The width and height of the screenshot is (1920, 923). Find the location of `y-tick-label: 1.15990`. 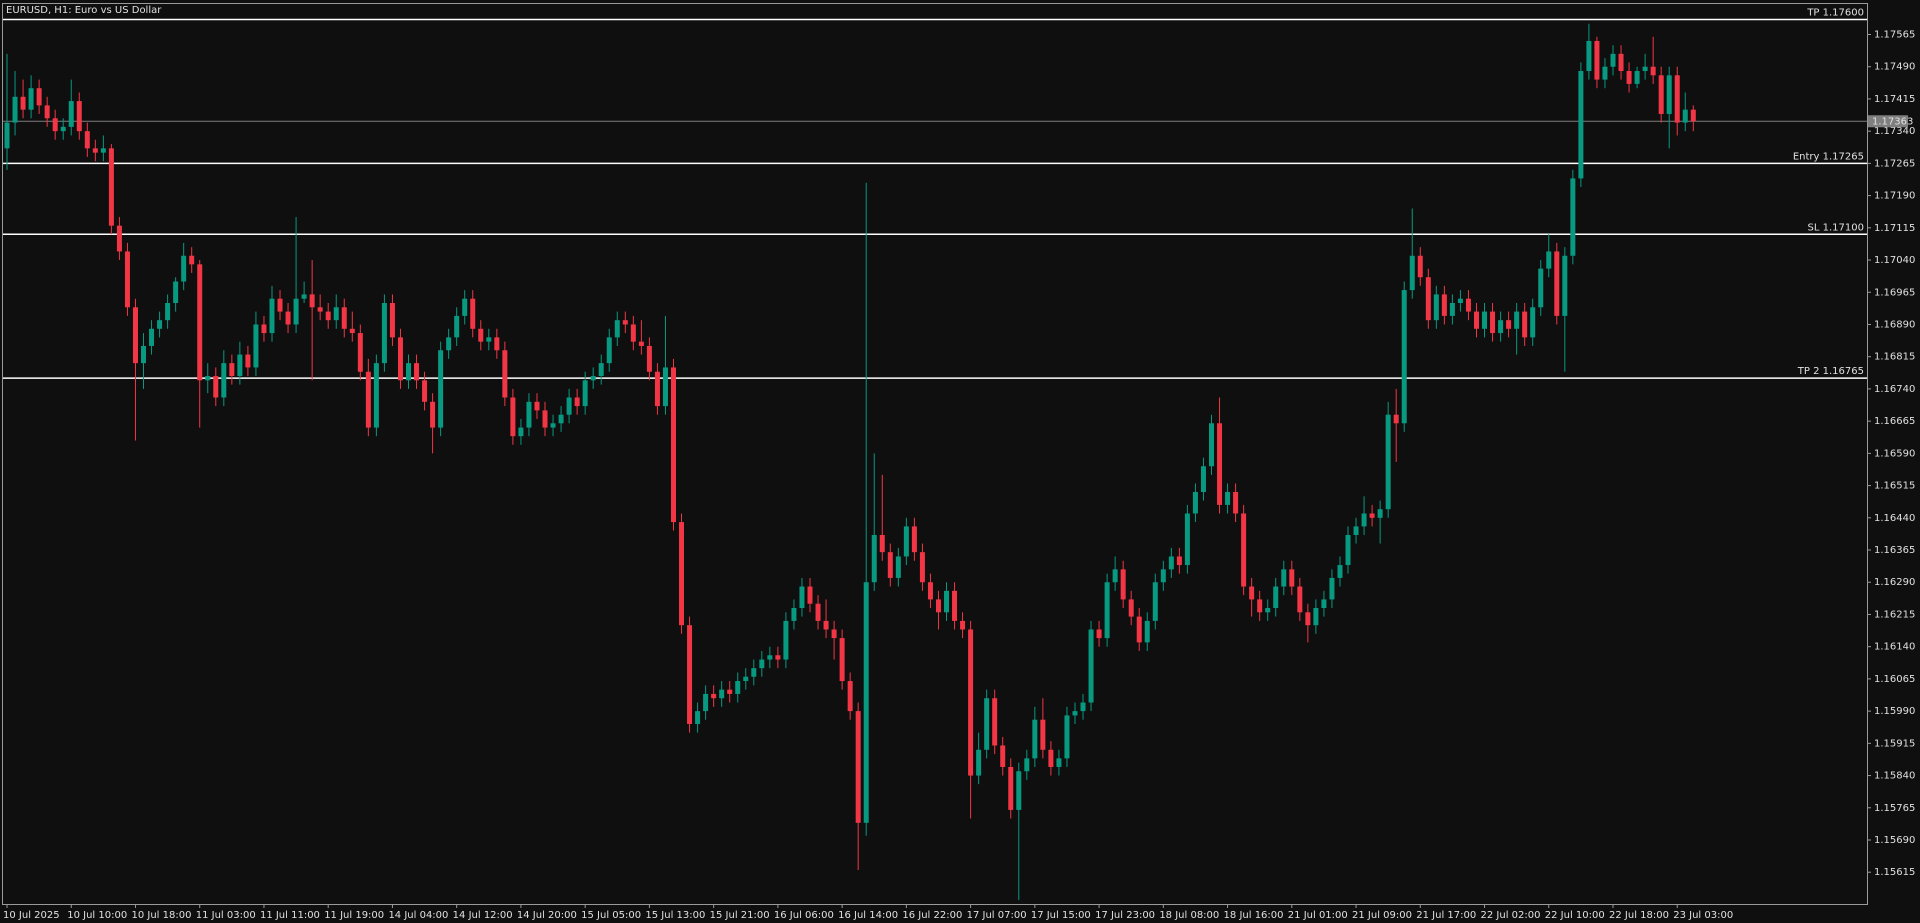

y-tick-label: 1.15990 is located at coordinates (1894, 711).